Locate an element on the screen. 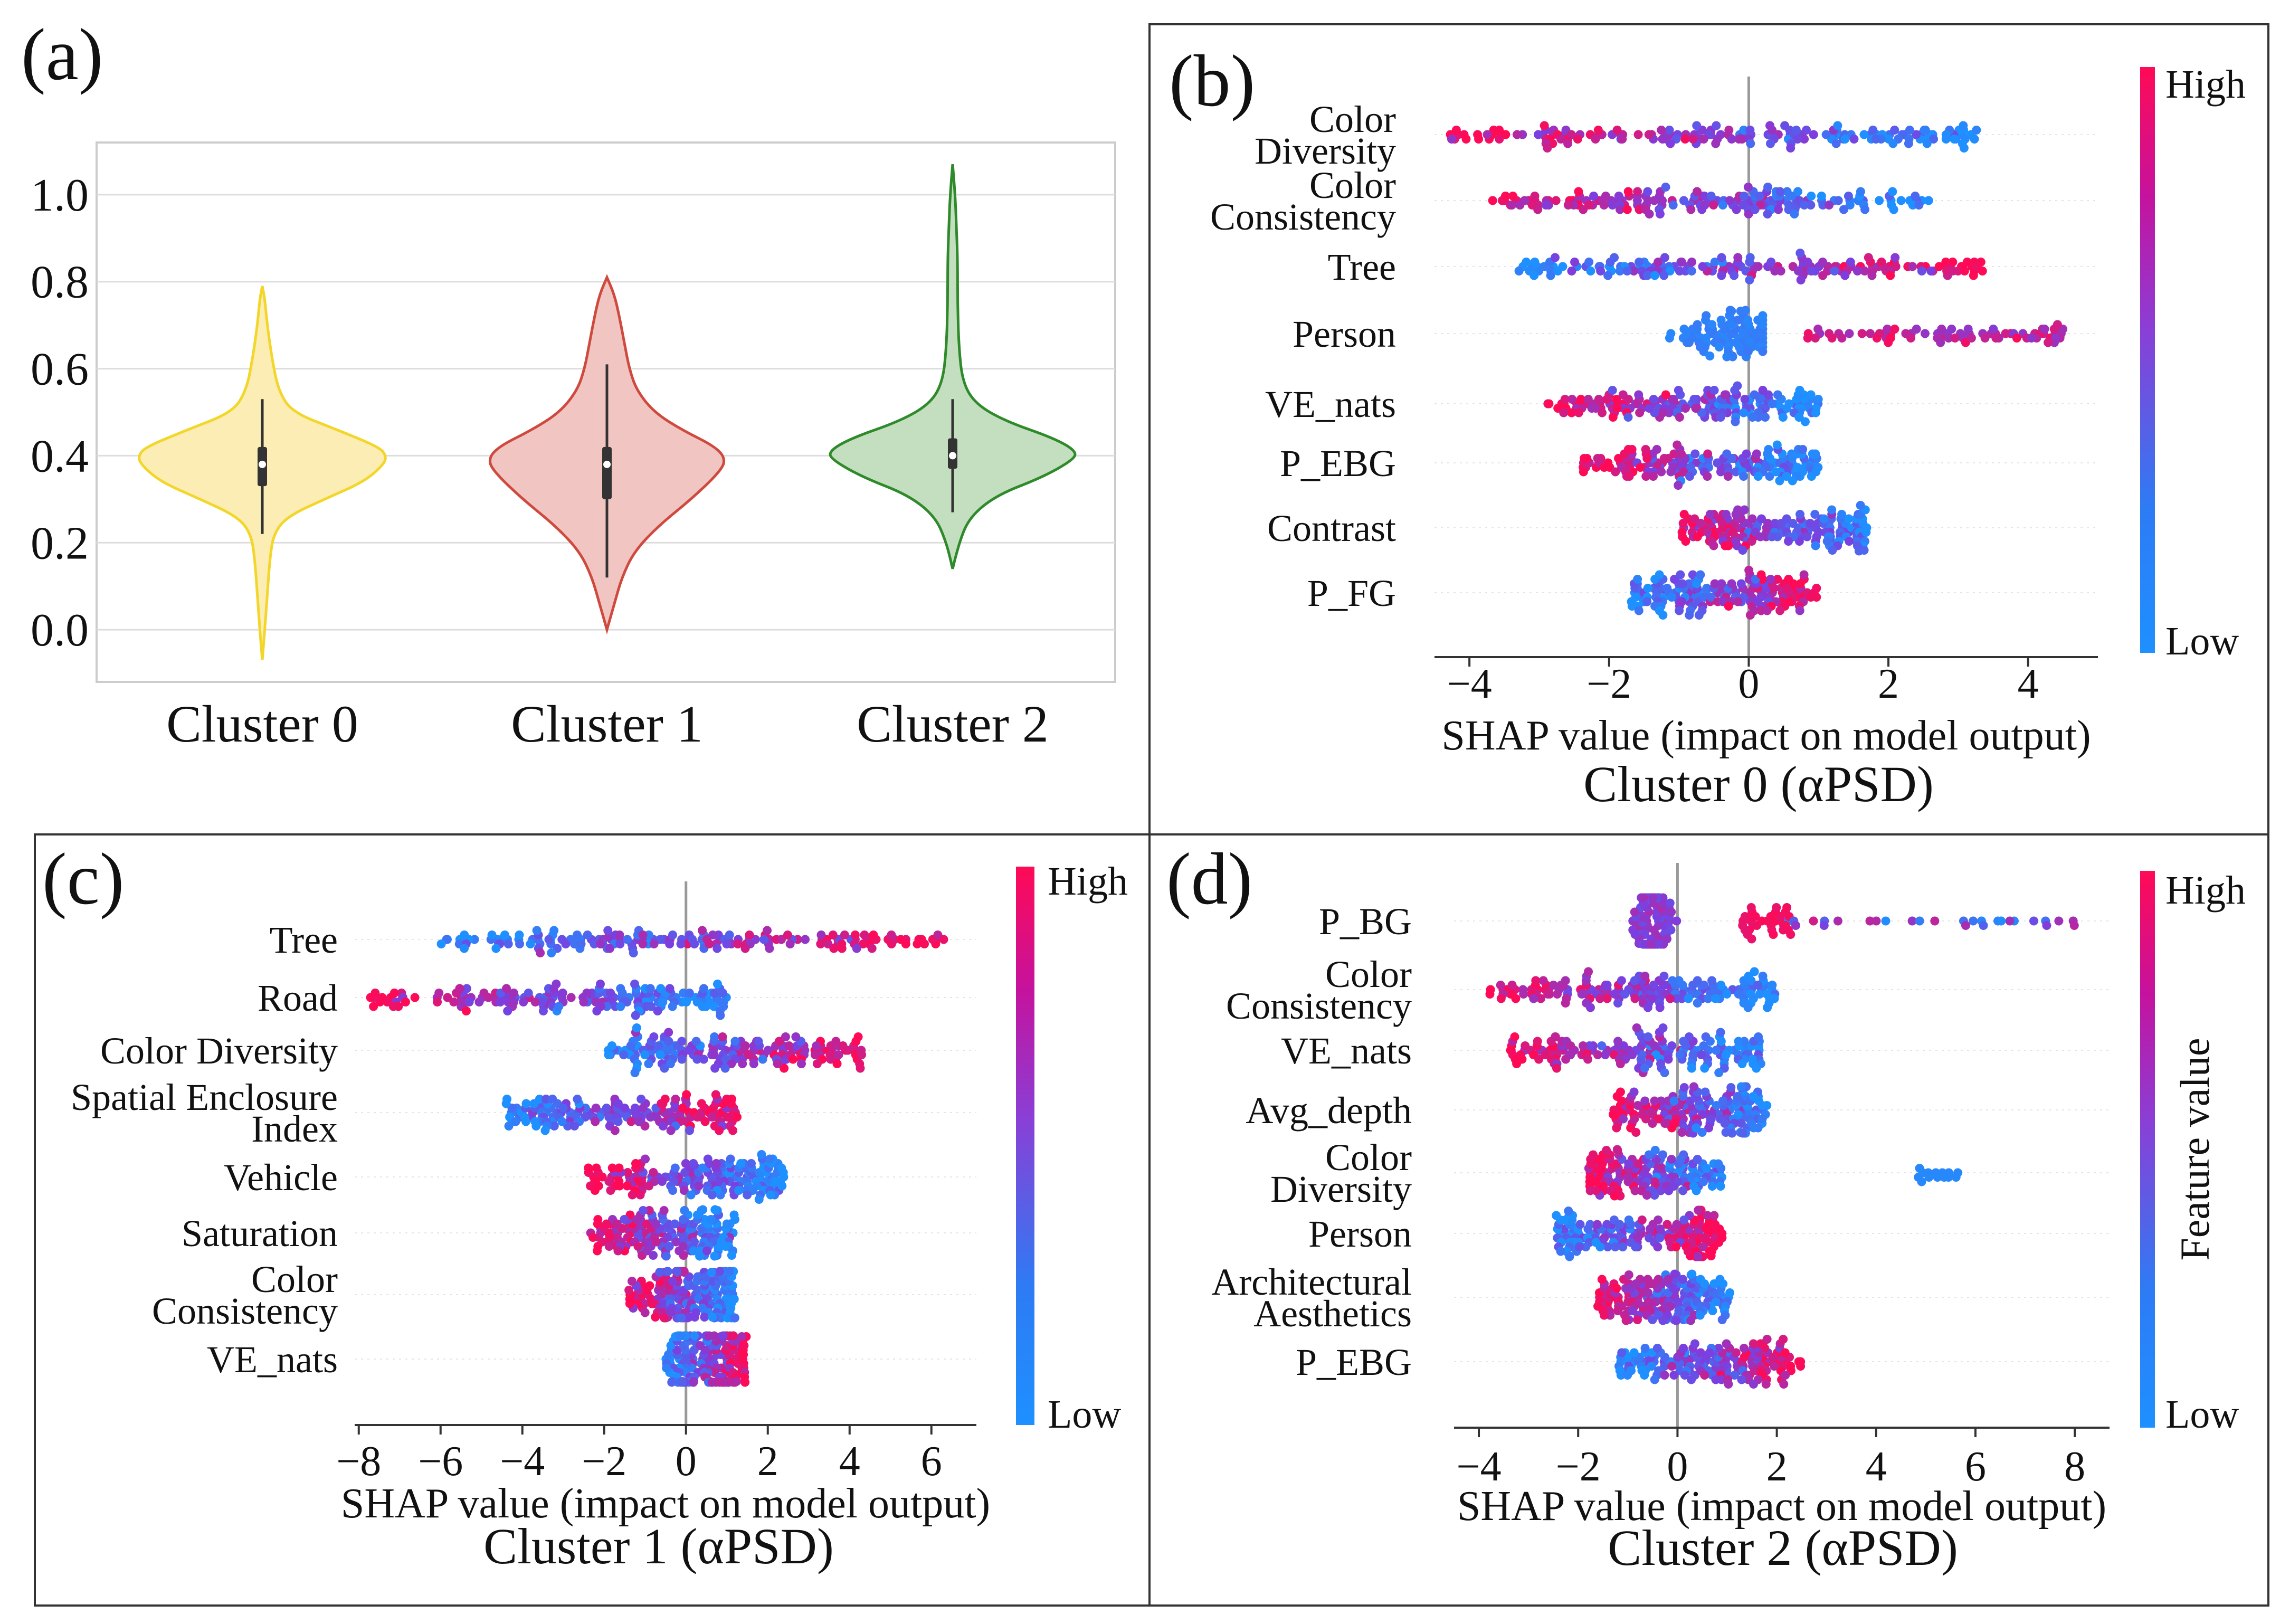 This screenshot has height=1624, width=2280. feature-label: Color is located at coordinates (1368, 974).